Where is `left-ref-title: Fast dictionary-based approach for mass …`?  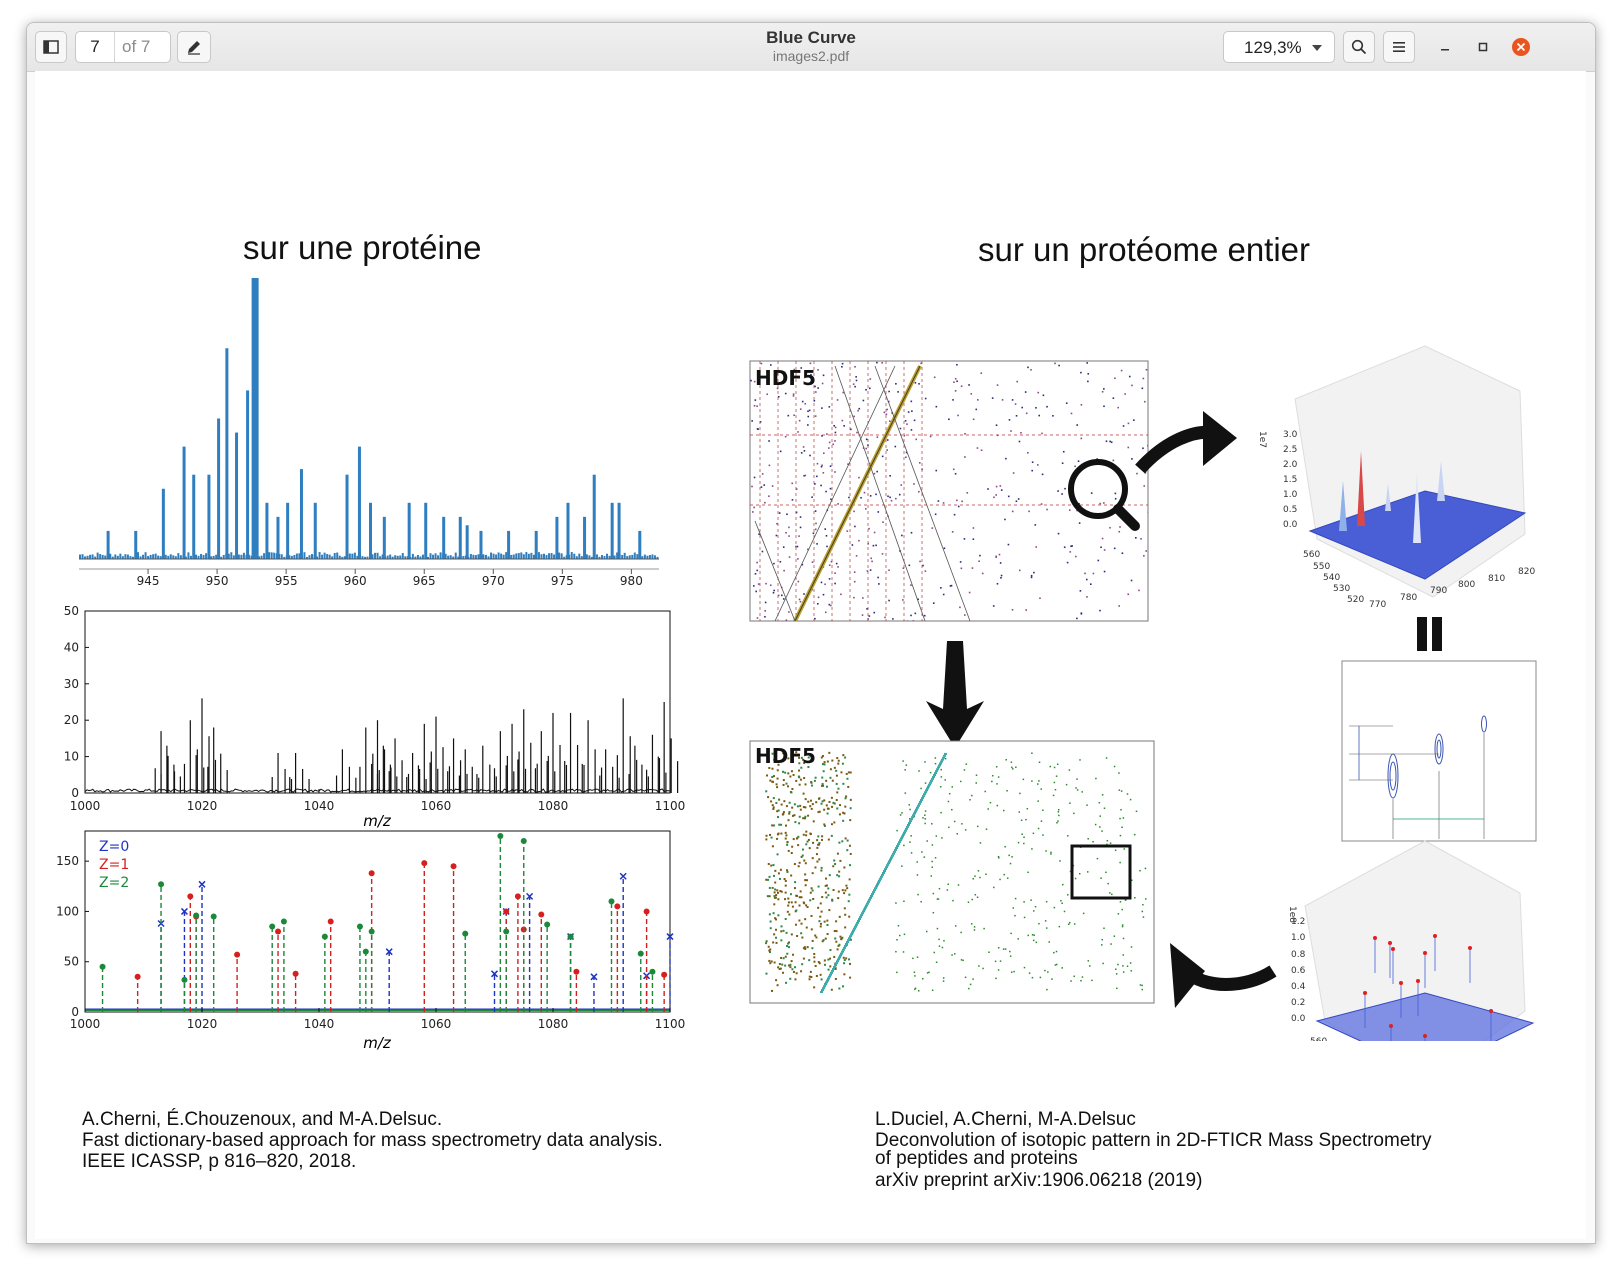 left-ref-title: Fast dictionary-based approach for mass … is located at coordinates (372, 1140).